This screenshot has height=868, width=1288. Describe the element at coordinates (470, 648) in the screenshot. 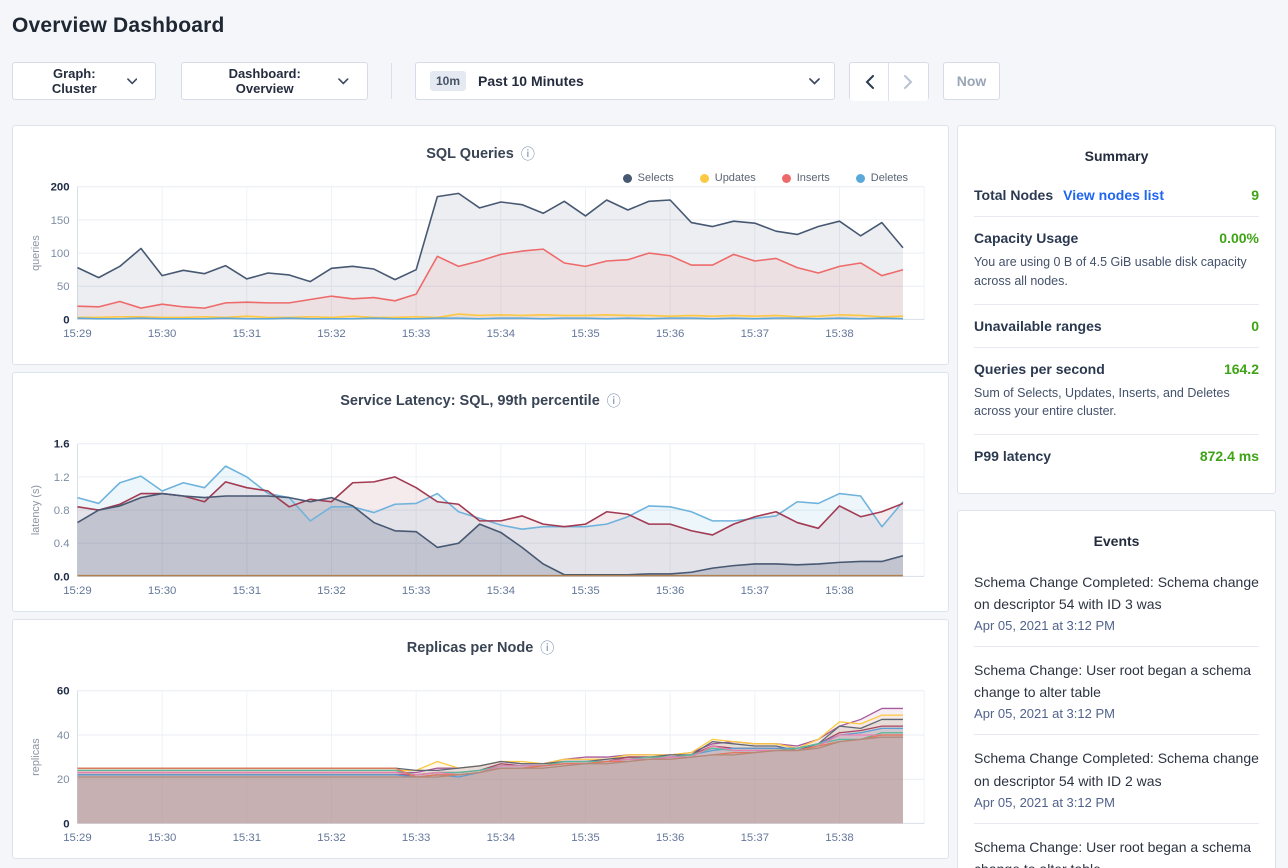

I see `chart-title: Replicas per Node` at that location.